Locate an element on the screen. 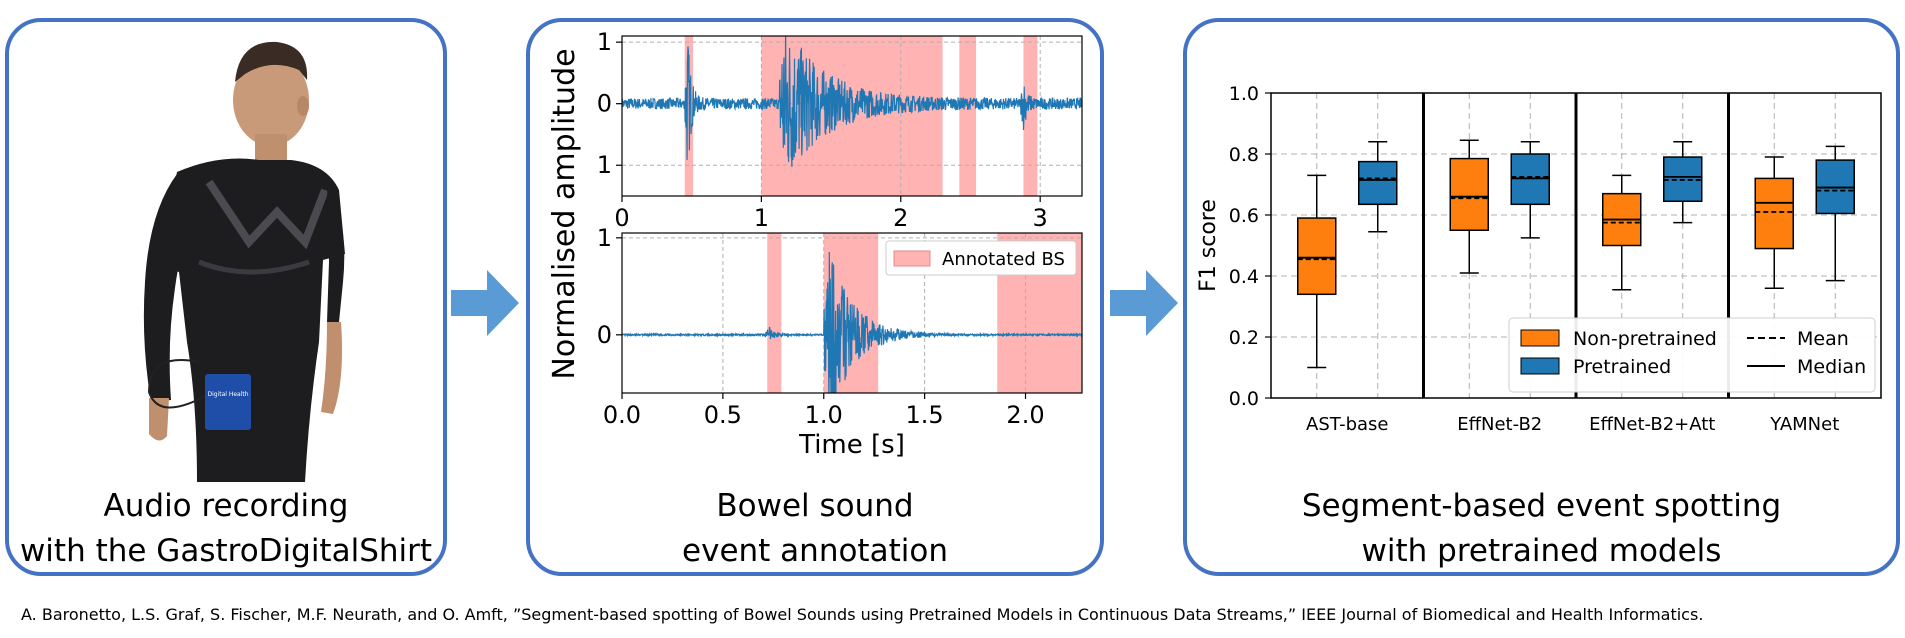 The height and width of the screenshot is (638, 1905). spotting-caption-line2: with pretrained models is located at coordinates (1541, 551).